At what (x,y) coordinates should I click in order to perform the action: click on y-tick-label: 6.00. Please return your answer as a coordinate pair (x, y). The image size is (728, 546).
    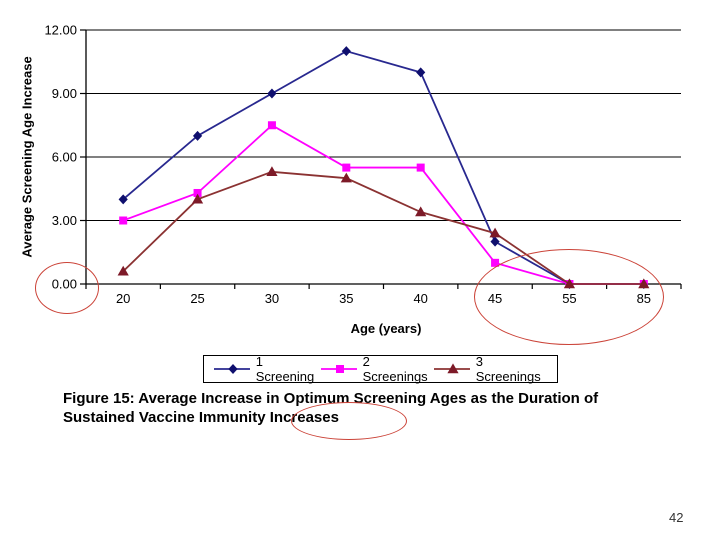
    Looking at the image, I should click on (64, 157).